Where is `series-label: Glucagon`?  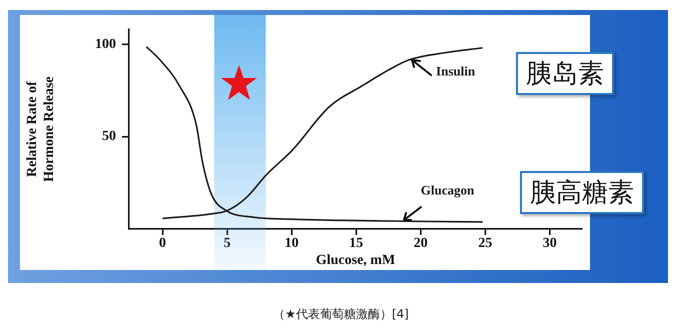 series-label: Glucagon is located at coordinates (447, 190).